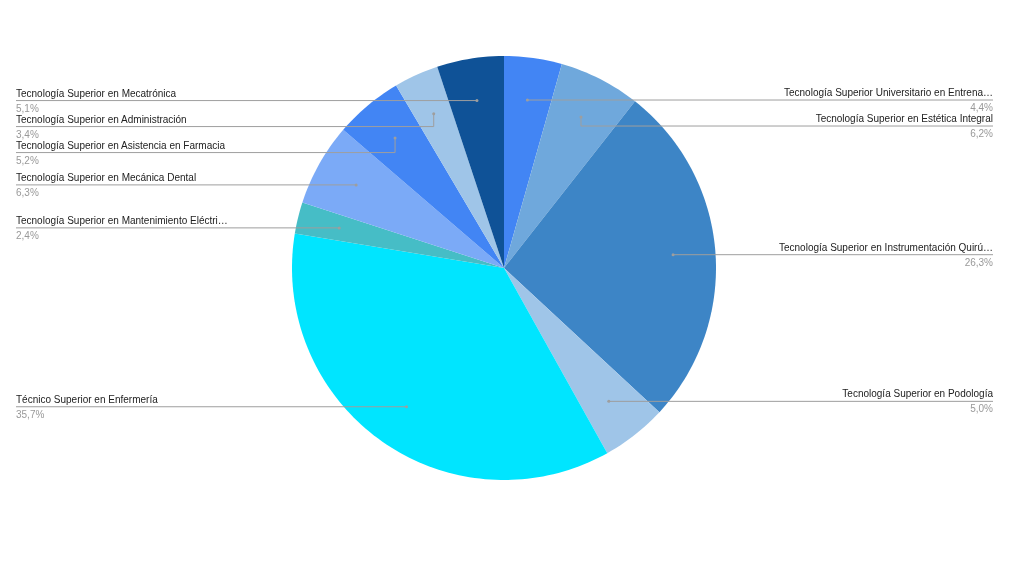  Describe the element at coordinates (27, 134) in the screenshot. I see `data-label: 3,4%` at that location.